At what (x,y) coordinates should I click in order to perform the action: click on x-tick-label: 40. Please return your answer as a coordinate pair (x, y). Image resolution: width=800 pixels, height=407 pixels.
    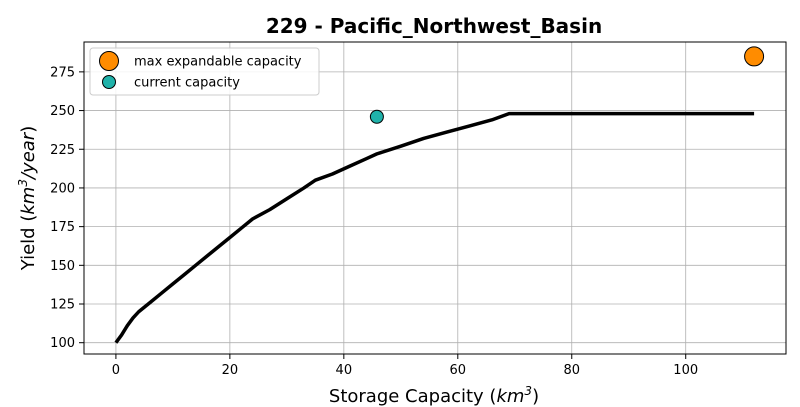
    Looking at the image, I should click on (344, 370).